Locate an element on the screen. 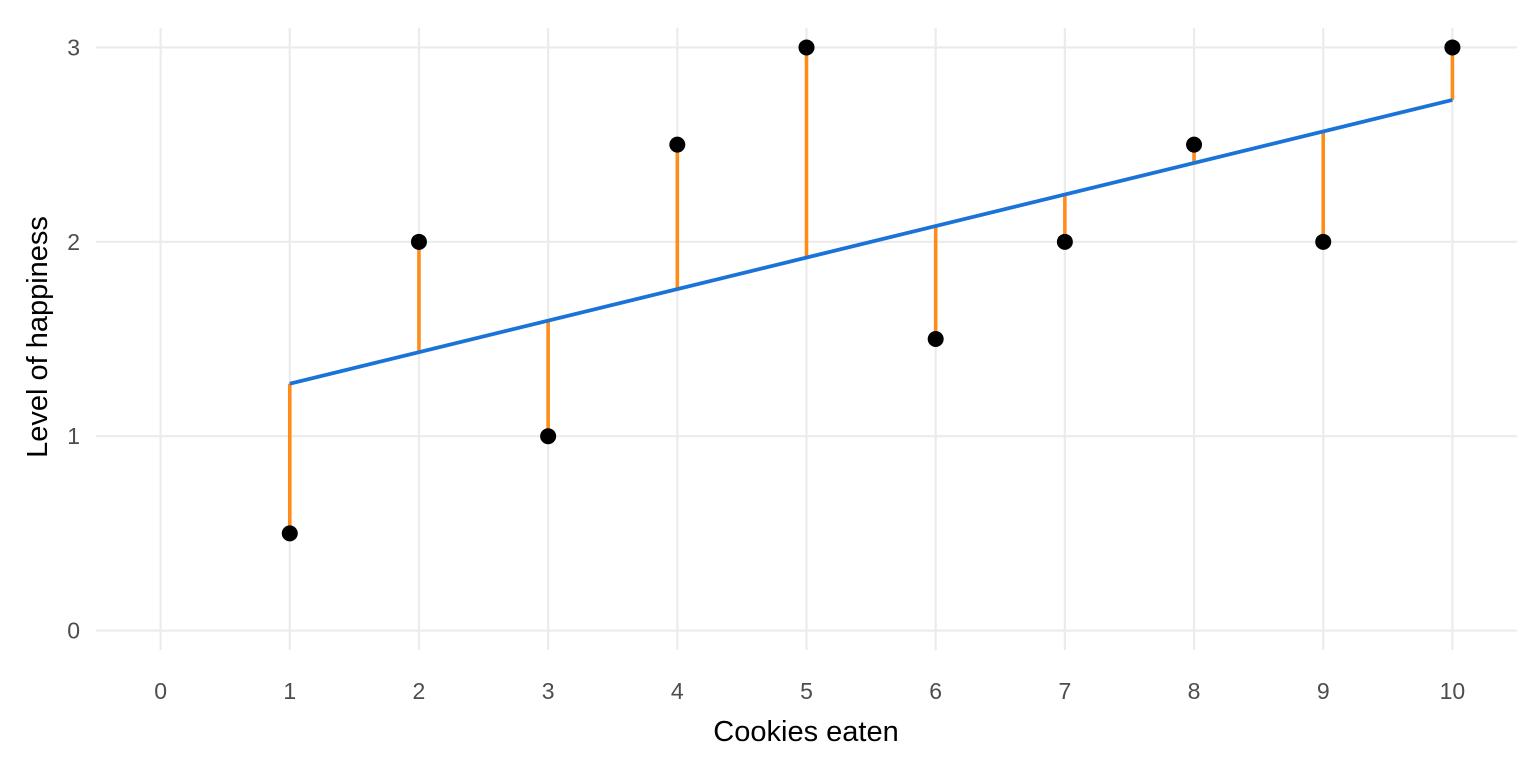 The width and height of the screenshot is (1536, 768). x-tick-label: 2 is located at coordinates (419, 691).